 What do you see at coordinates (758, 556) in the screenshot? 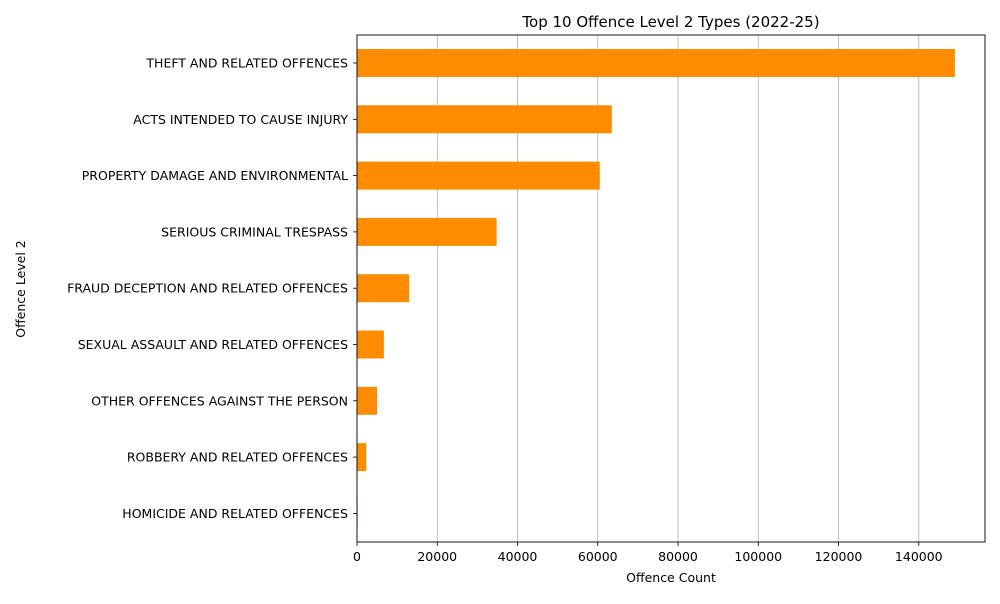
I see `x-tick-label: 100000` at bounding box center [758, 556].